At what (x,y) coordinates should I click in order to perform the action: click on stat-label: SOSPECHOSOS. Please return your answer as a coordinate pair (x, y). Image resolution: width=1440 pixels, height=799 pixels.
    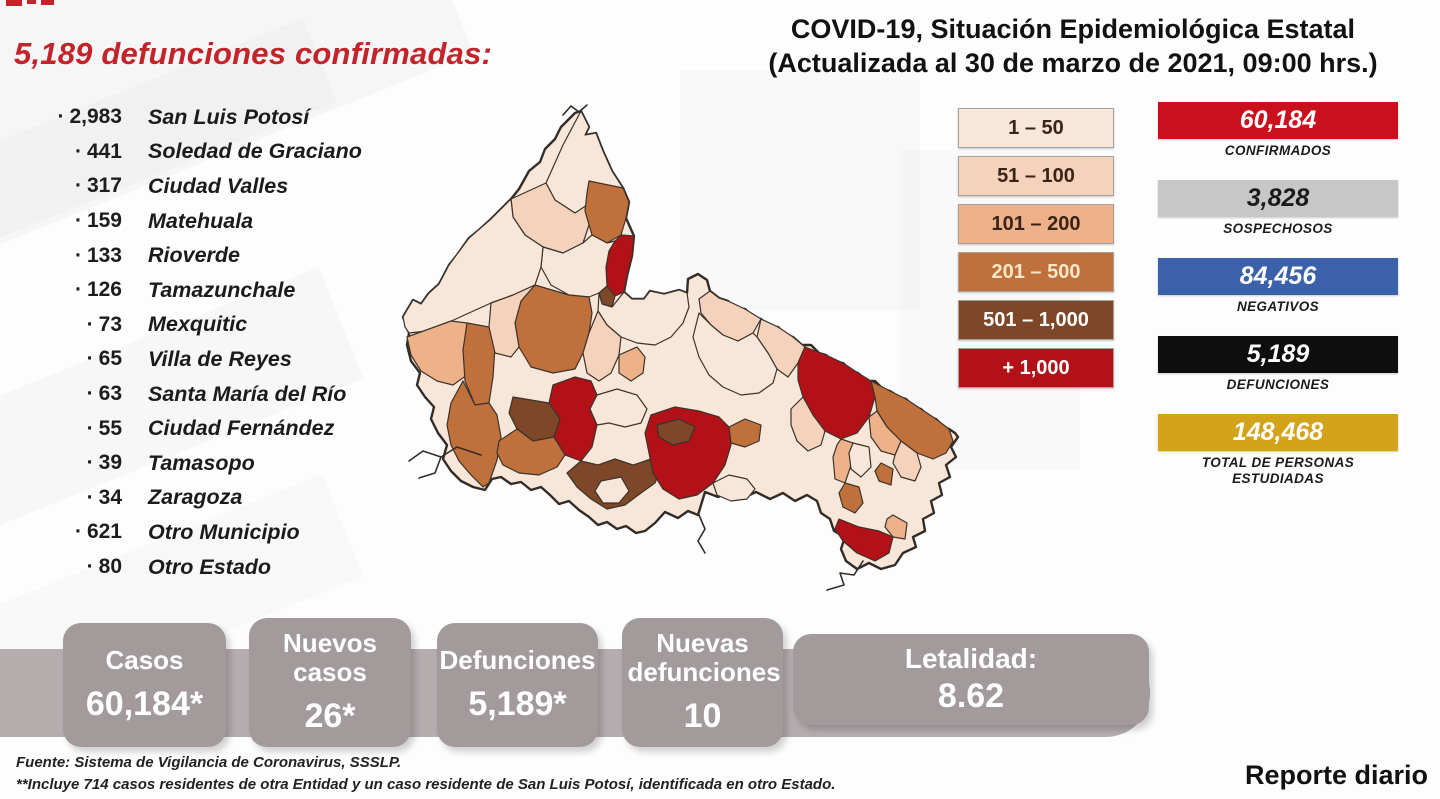
    Looking at the image, I should click on (1278, 228).